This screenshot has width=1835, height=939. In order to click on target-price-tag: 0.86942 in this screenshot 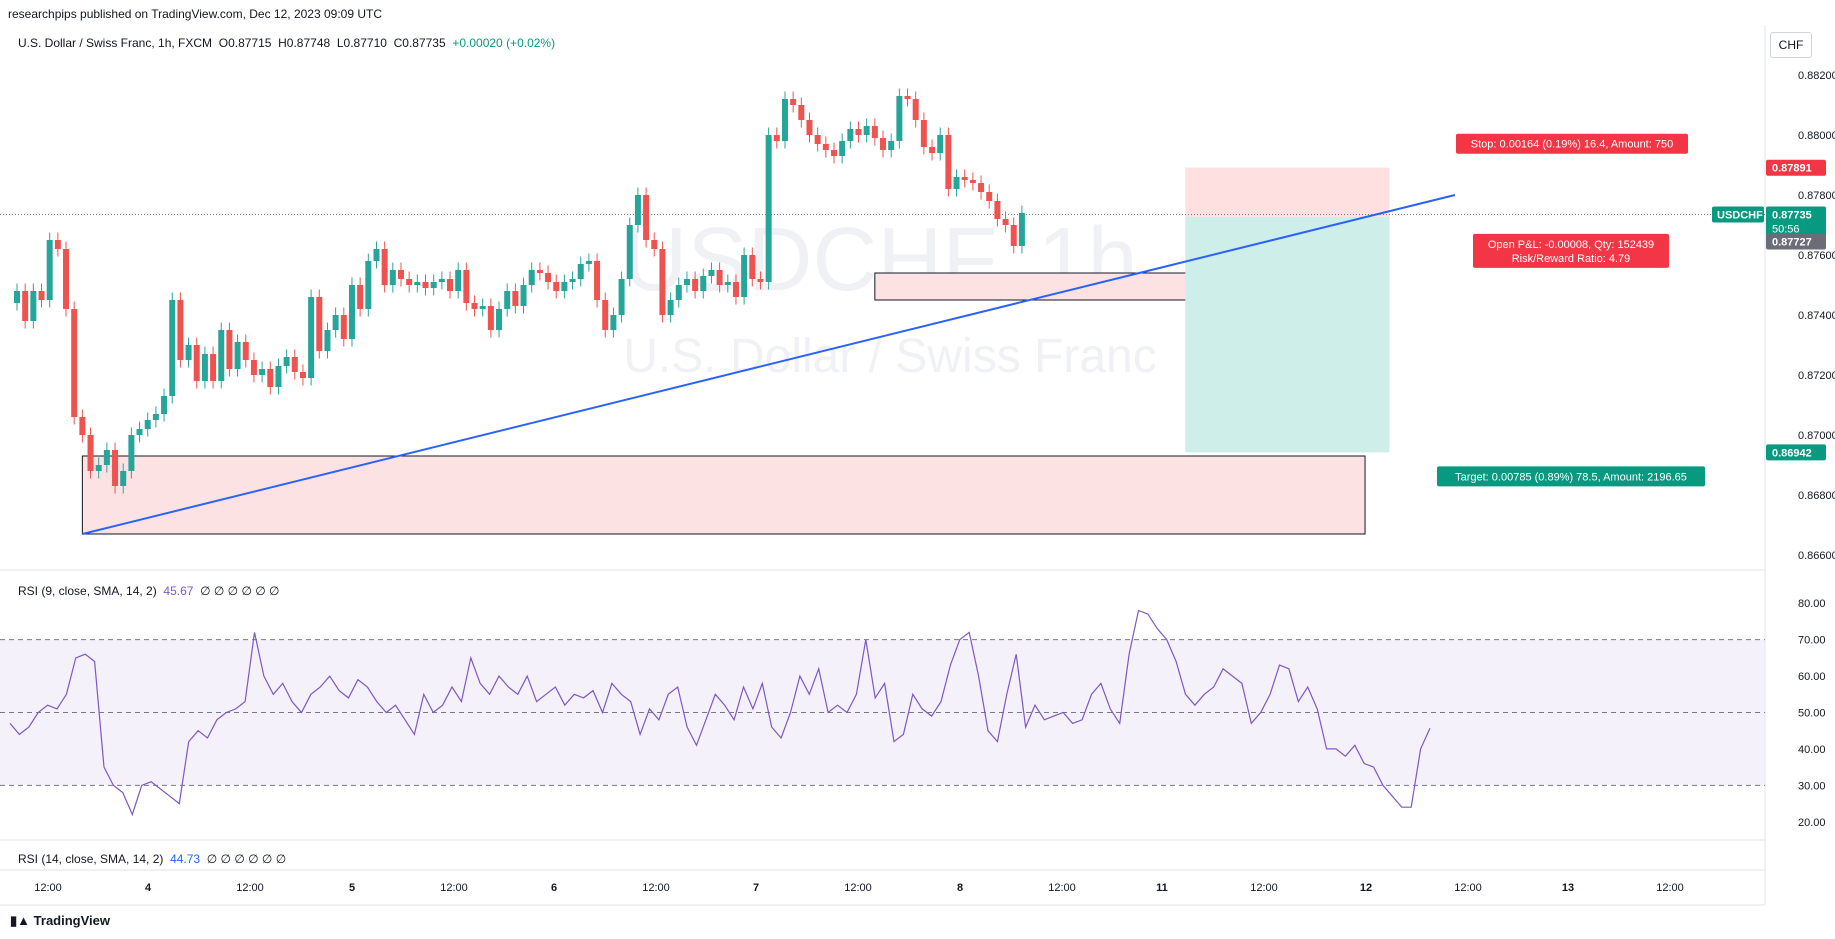, I will do `click(1792, 453)`.